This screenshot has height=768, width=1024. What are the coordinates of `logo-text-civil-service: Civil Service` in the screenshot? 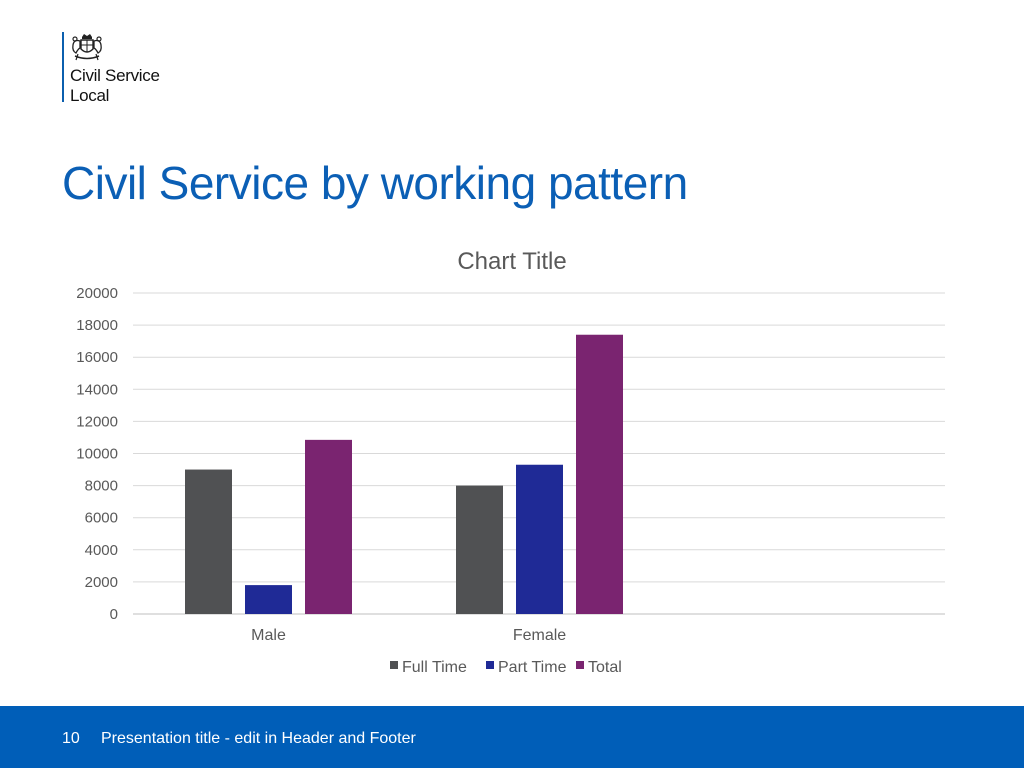 It's located at (115, 75).